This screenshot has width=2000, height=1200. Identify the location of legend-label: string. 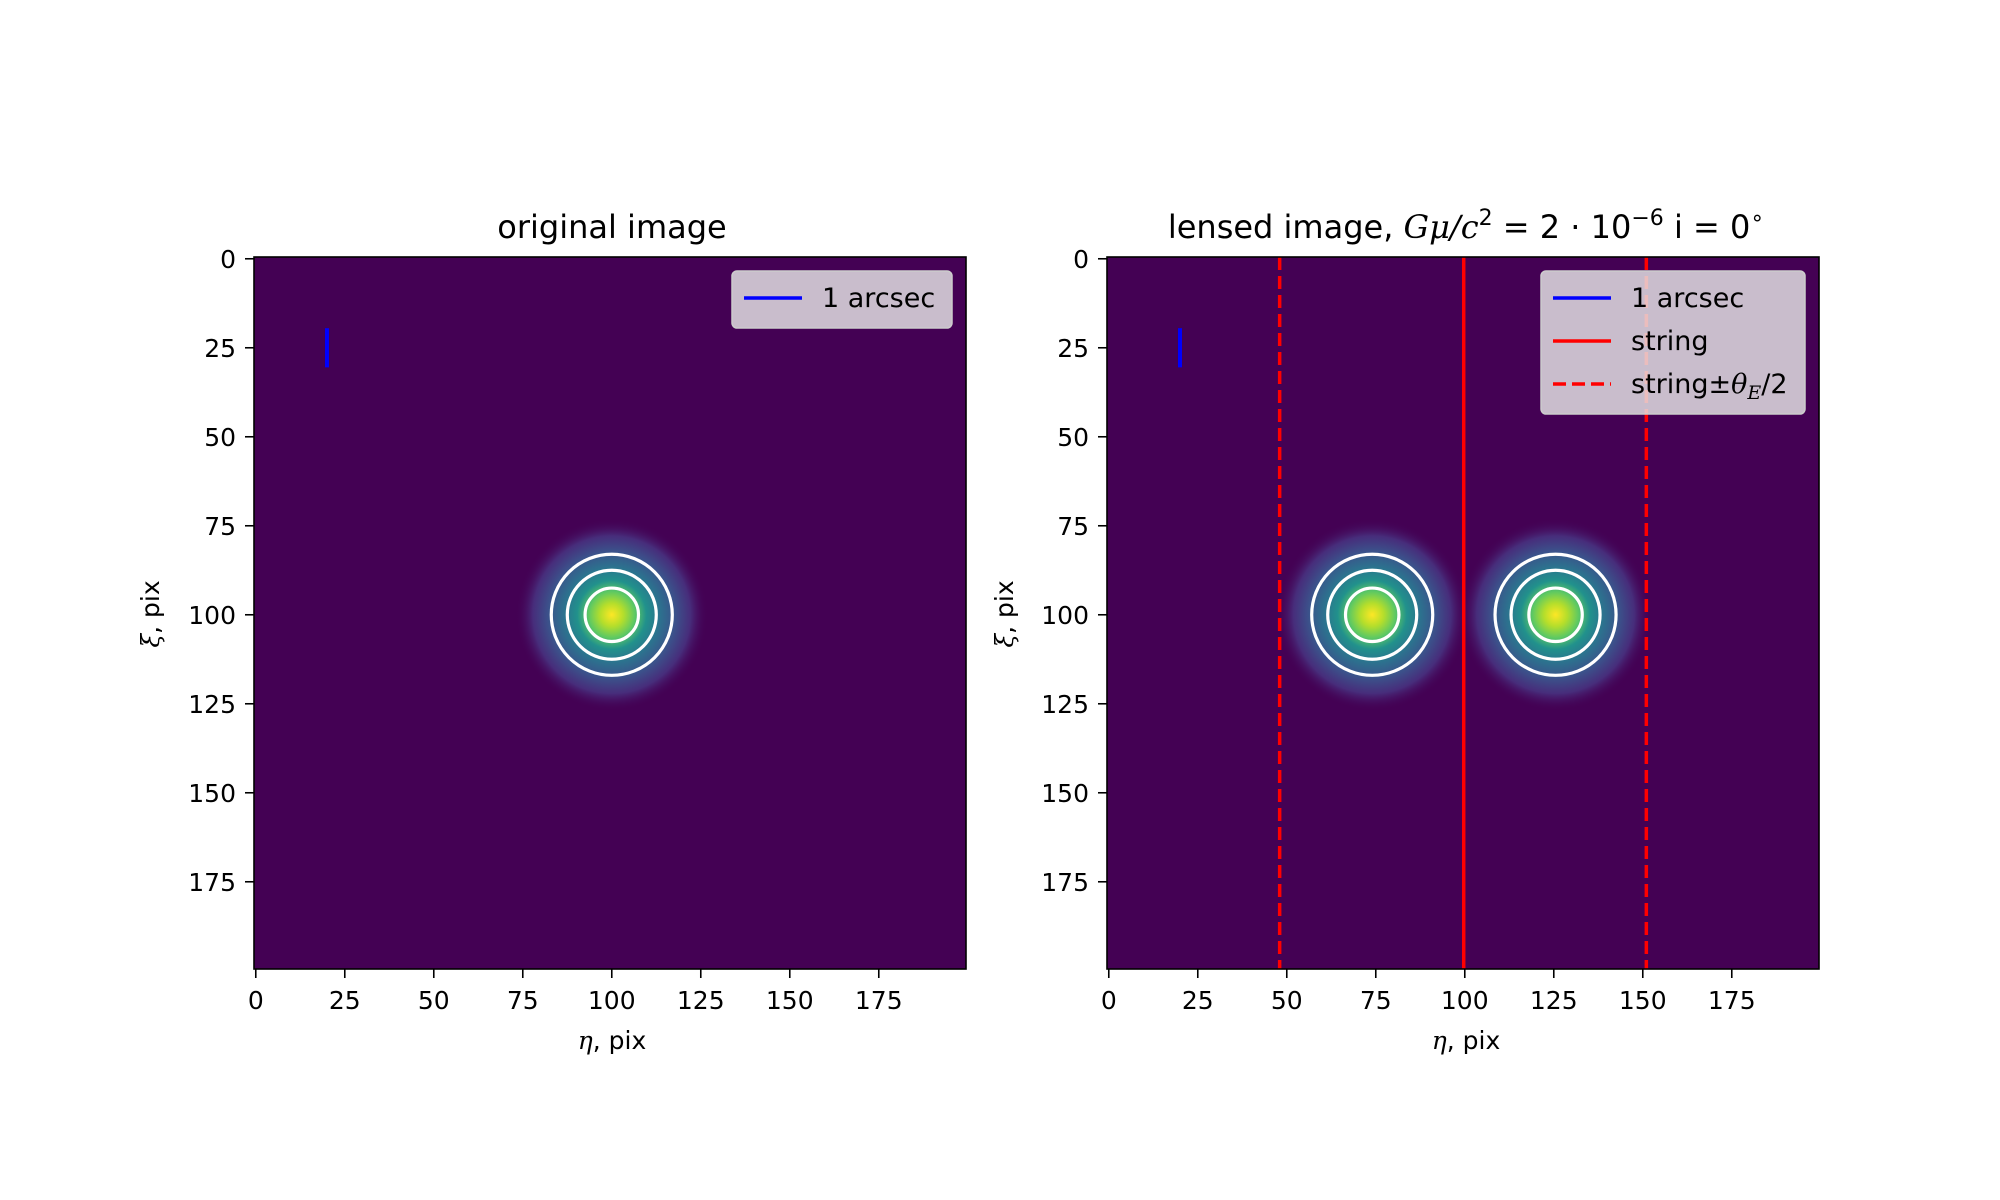
(1670, 341).